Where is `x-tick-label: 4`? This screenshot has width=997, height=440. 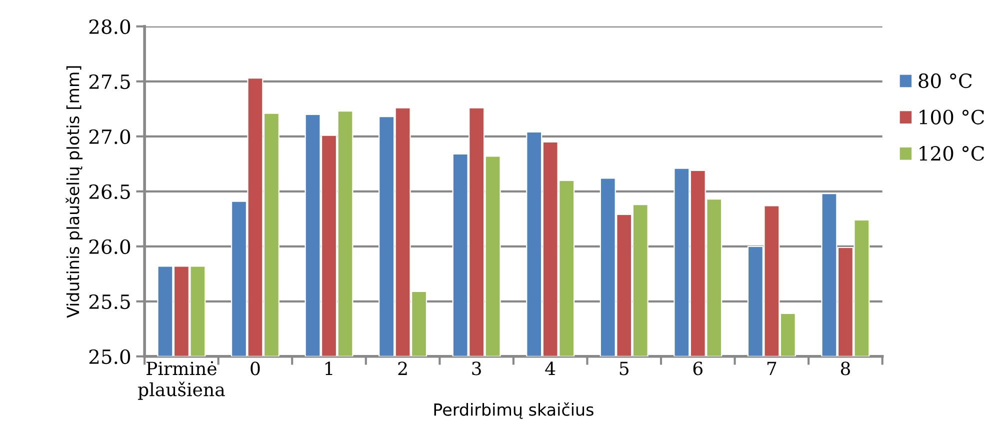
x-tick-label: 4 is located at coordinates (550, 368).